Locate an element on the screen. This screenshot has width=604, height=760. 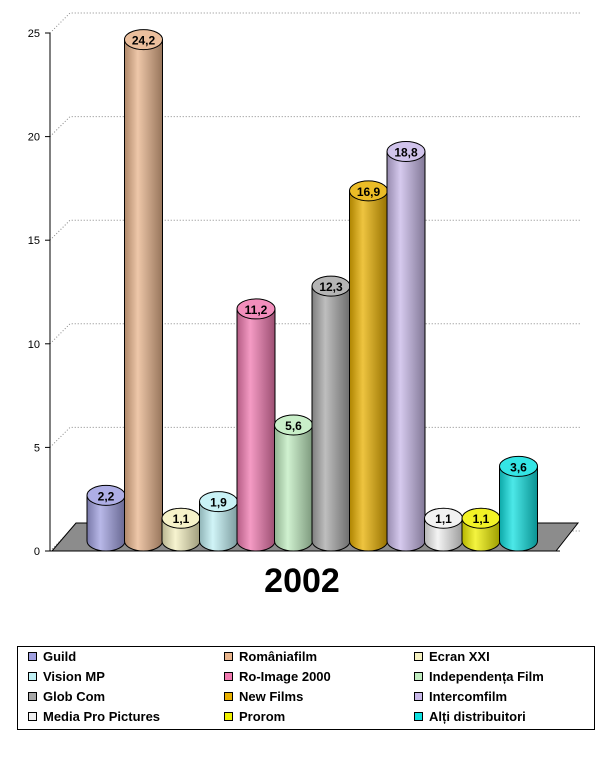
y-tick-label: 0 is located at coordinates (37, 552).